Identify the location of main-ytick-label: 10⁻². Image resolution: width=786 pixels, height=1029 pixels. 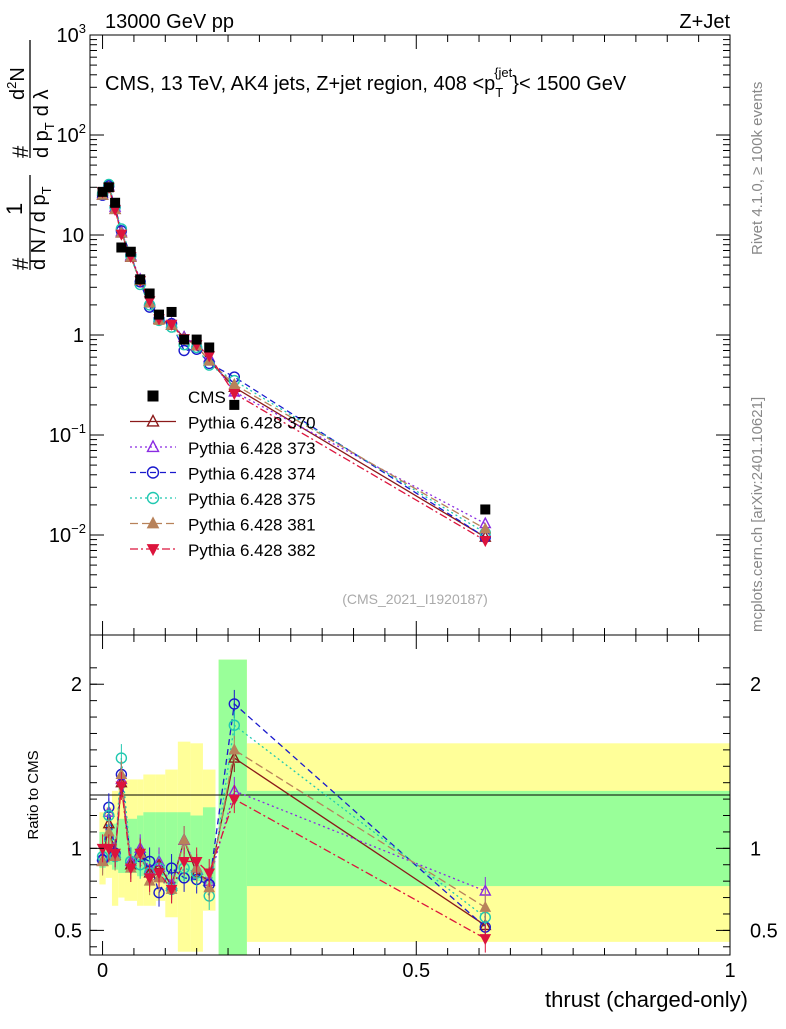
(67, 534).